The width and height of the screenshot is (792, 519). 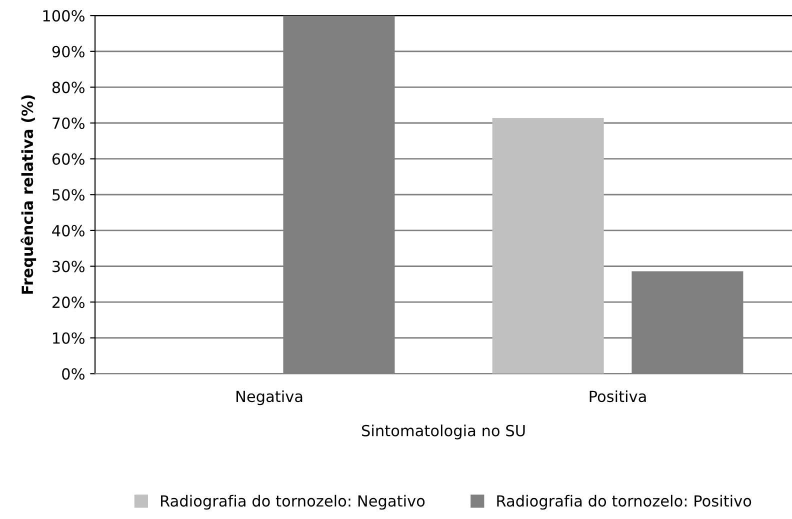 What do you see at coordinates (68, 230) in the screenshot?
I see `y-tick-label: 40%` at bounding box center [68, 230].